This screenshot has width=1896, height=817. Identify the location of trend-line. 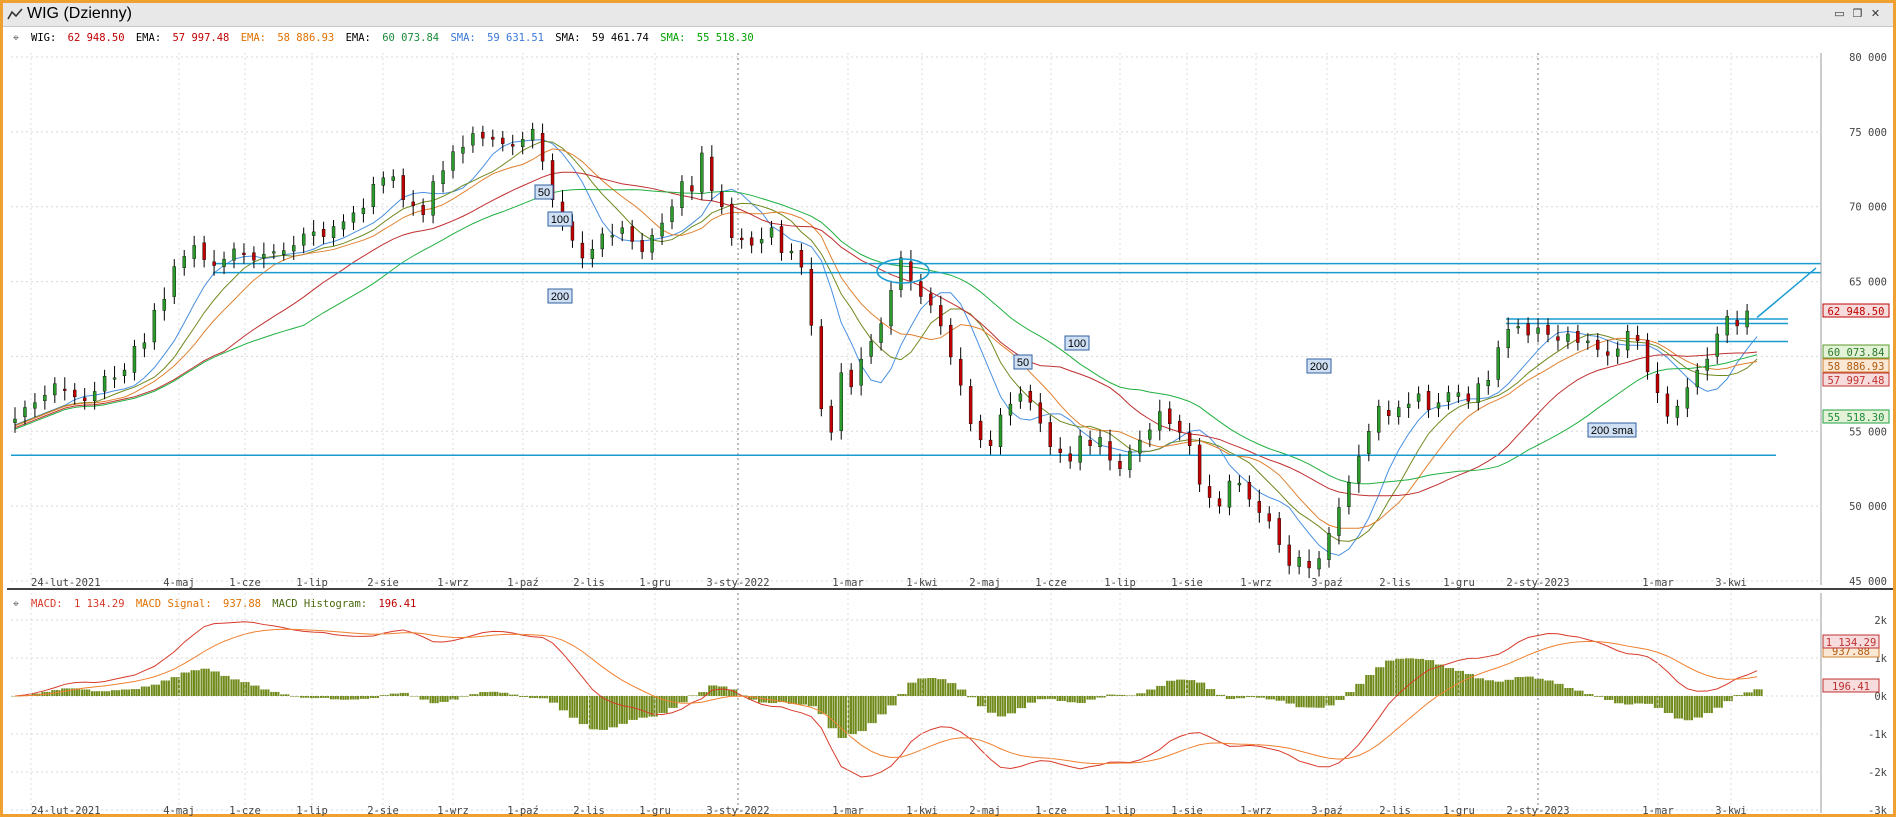
(1786, 293).